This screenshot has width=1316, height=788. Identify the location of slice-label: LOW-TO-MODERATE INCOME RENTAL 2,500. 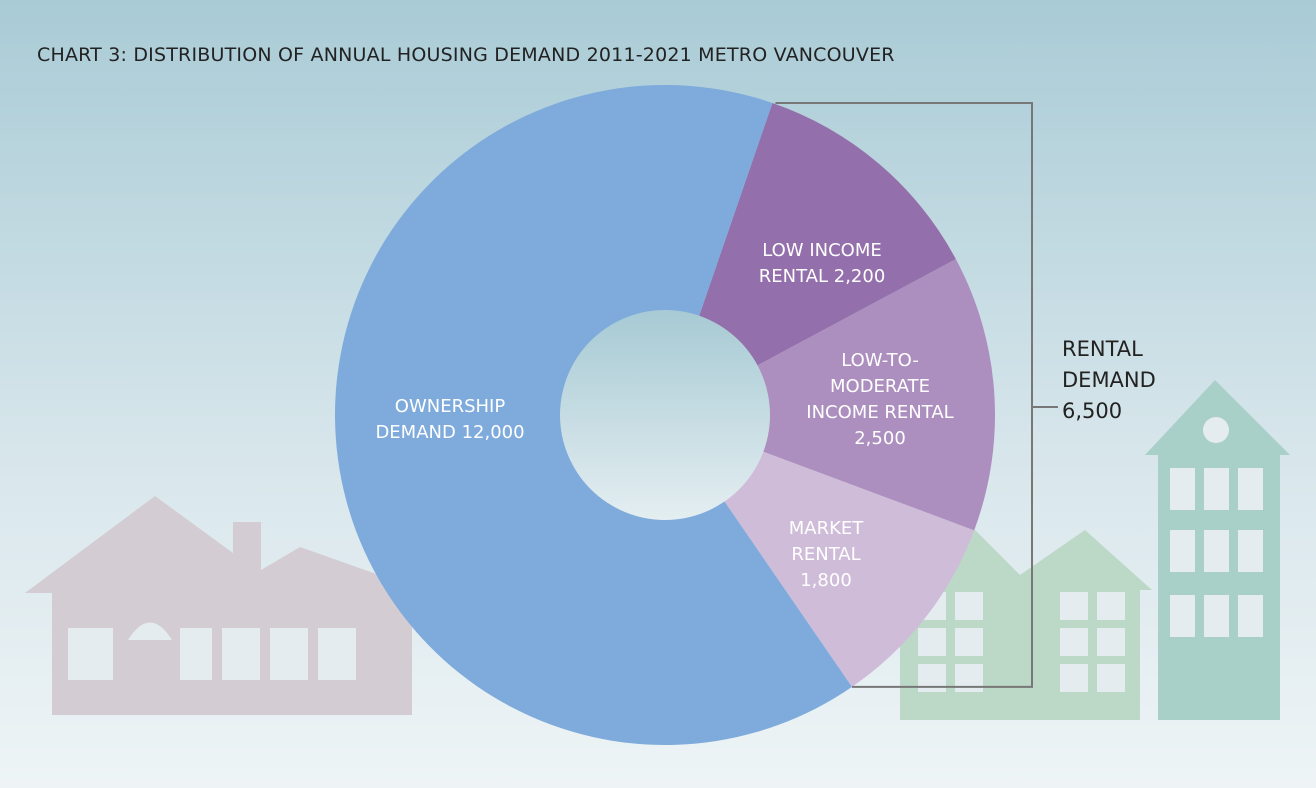
(880, 400).